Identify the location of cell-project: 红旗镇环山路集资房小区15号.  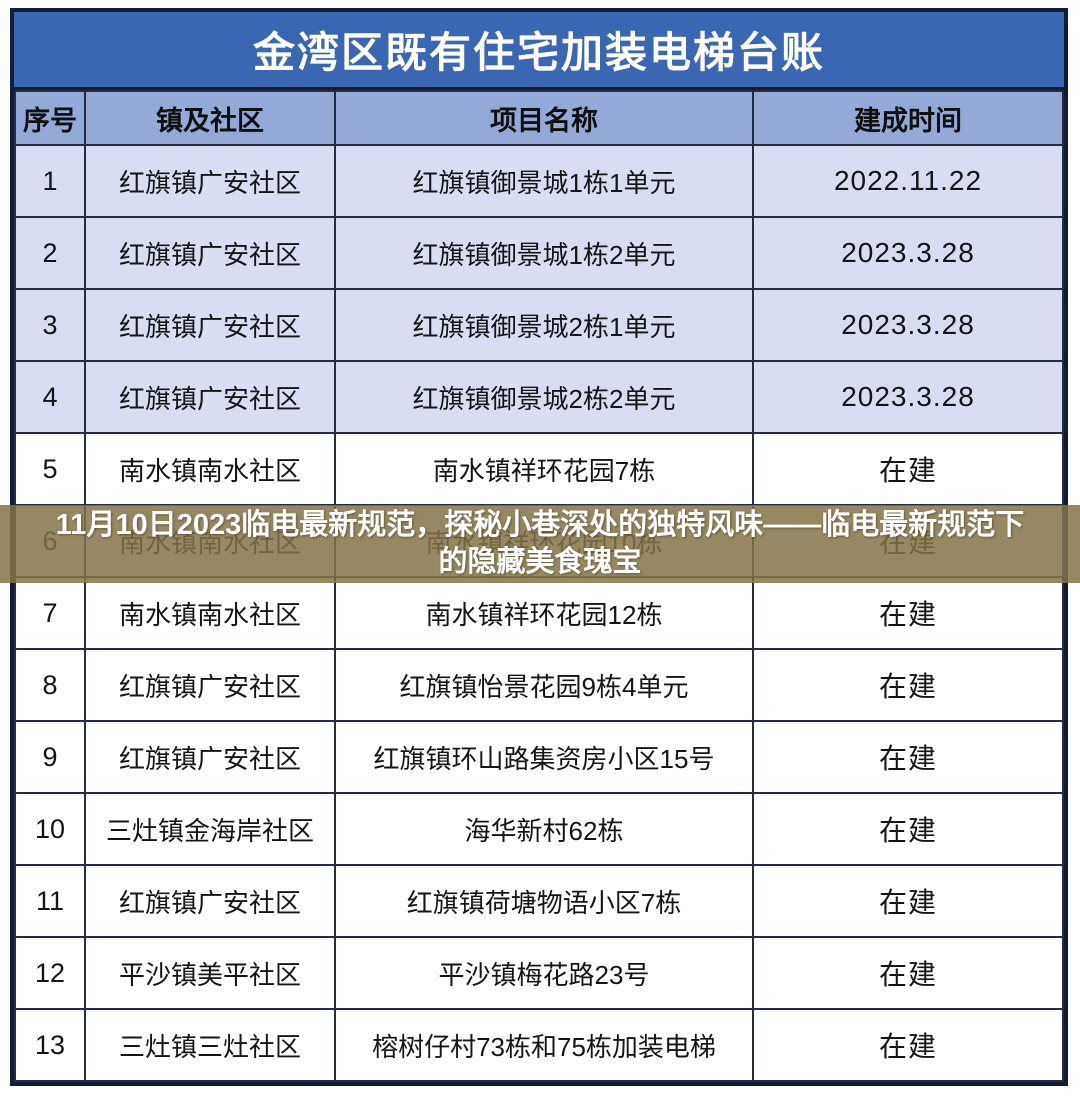
(544, 757).